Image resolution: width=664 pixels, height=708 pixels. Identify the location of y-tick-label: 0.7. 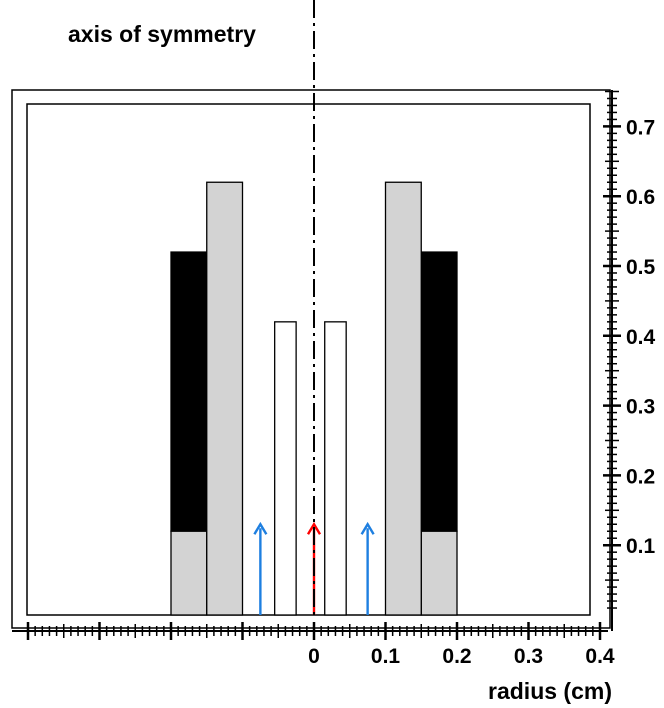
(640, 127).